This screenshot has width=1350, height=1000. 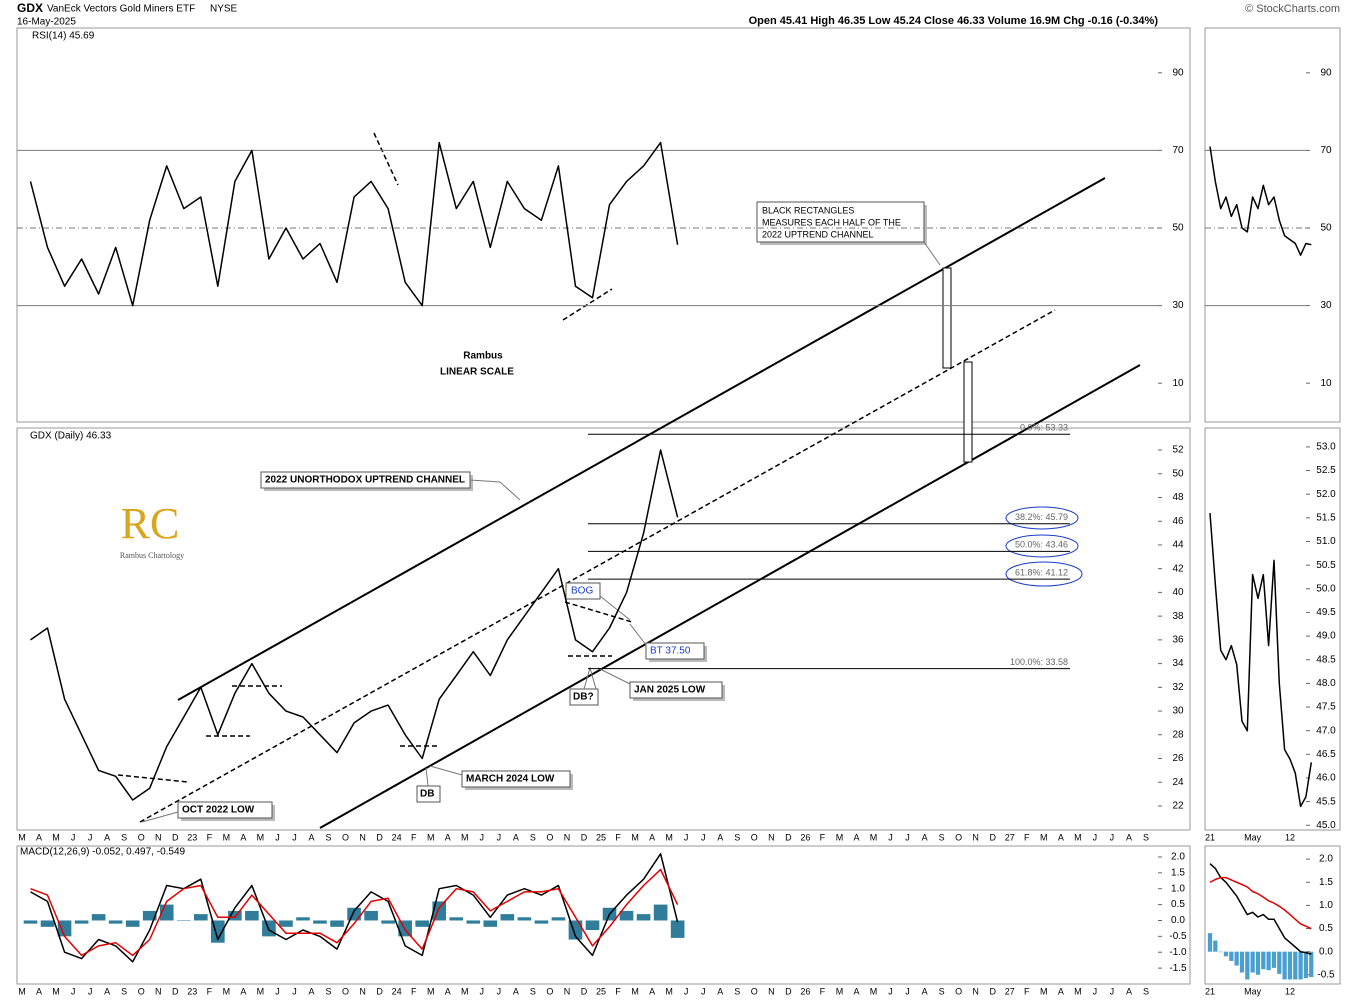 What do you see at coordinates (601, 837) in the screenshot?
I see `x-tick-label: 25` at bounding box center [601, 837].